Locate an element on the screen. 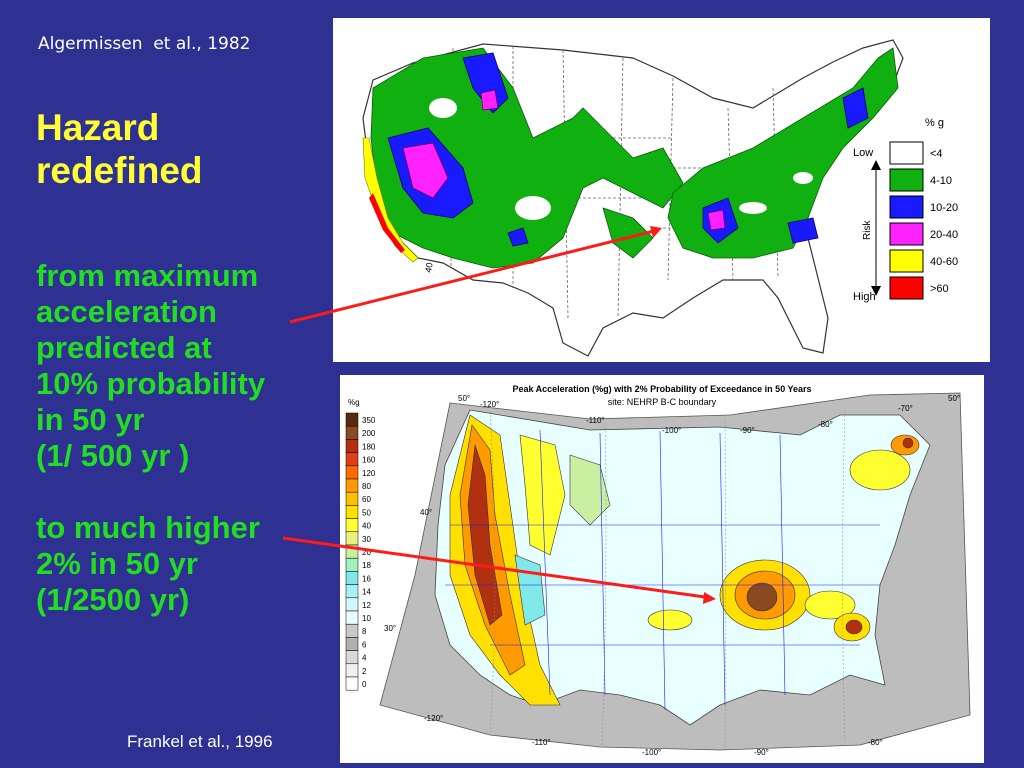 The image size is (1024, 768). graticule-label: -70° is located at coordinates (905, 408).